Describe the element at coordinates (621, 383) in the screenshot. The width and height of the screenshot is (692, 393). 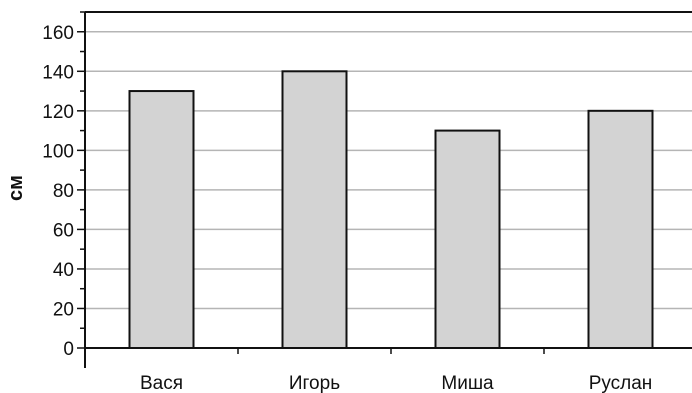
I see `x-category-label: Руслан` at that location.